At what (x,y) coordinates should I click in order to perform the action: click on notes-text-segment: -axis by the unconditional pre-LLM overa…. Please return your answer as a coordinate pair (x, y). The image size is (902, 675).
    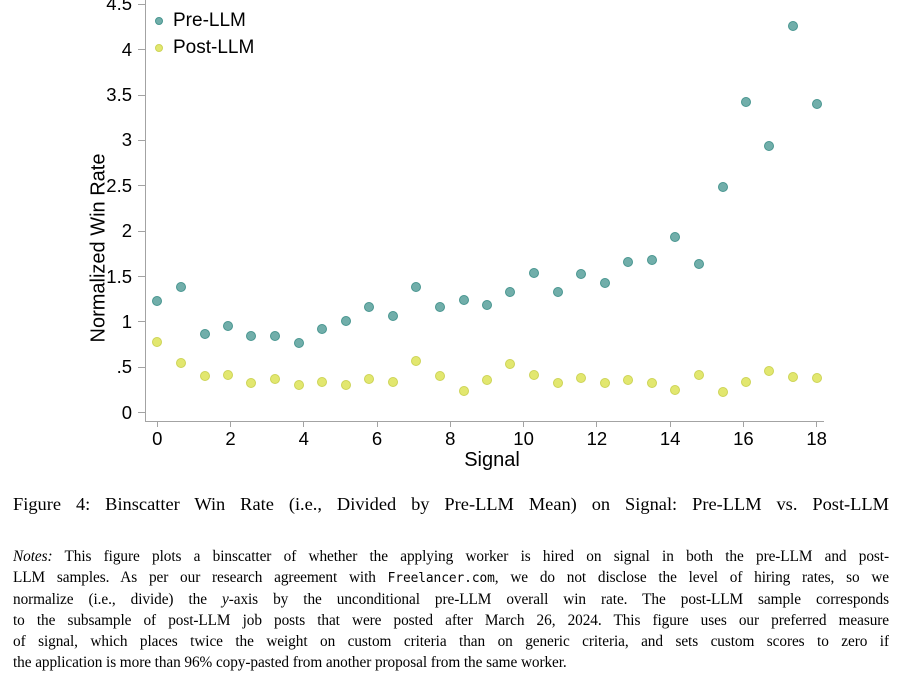
    Looking at the image, I should click on (558, 599).